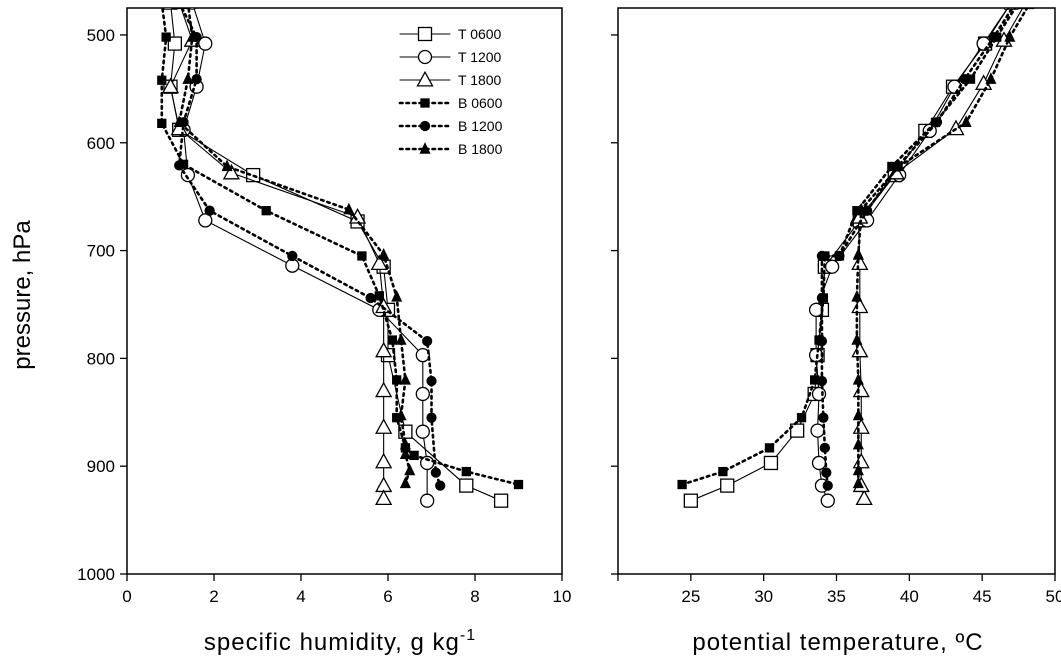  I want to click on y-tick-label: 900, so click(101, 466).